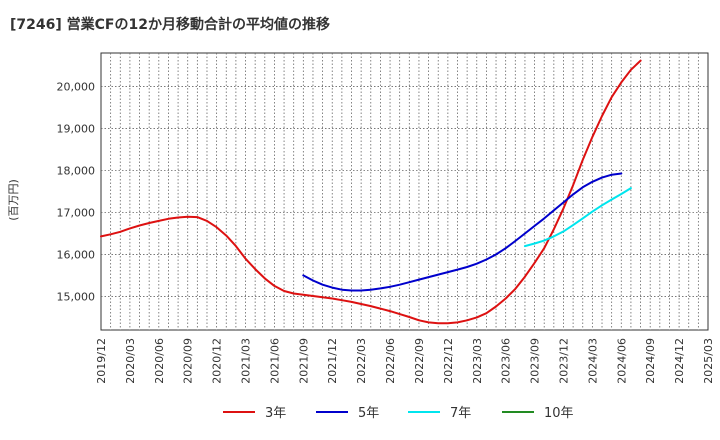  I want to click on x-tick-label: 2022/06, so click(390, 361).